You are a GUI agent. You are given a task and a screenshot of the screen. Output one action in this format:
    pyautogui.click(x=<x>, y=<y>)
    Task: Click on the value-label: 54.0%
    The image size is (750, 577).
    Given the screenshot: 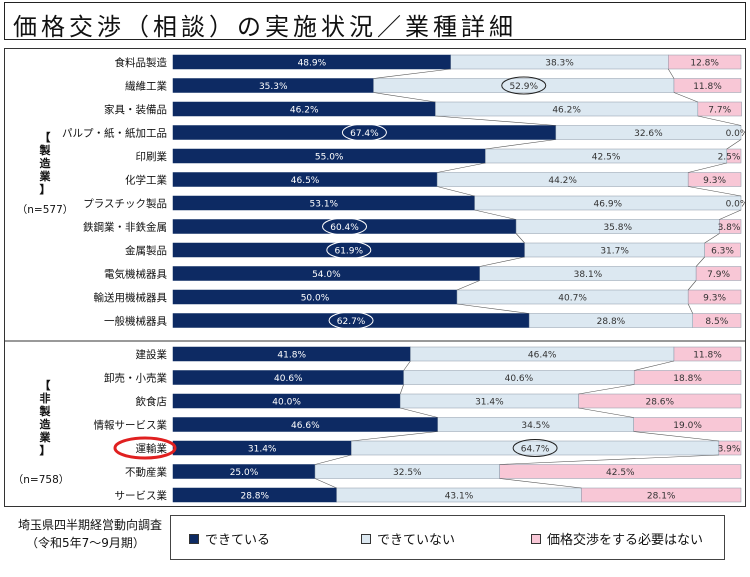 What is the action you would take?
    pyautogui.click(x=326, y=275)
    